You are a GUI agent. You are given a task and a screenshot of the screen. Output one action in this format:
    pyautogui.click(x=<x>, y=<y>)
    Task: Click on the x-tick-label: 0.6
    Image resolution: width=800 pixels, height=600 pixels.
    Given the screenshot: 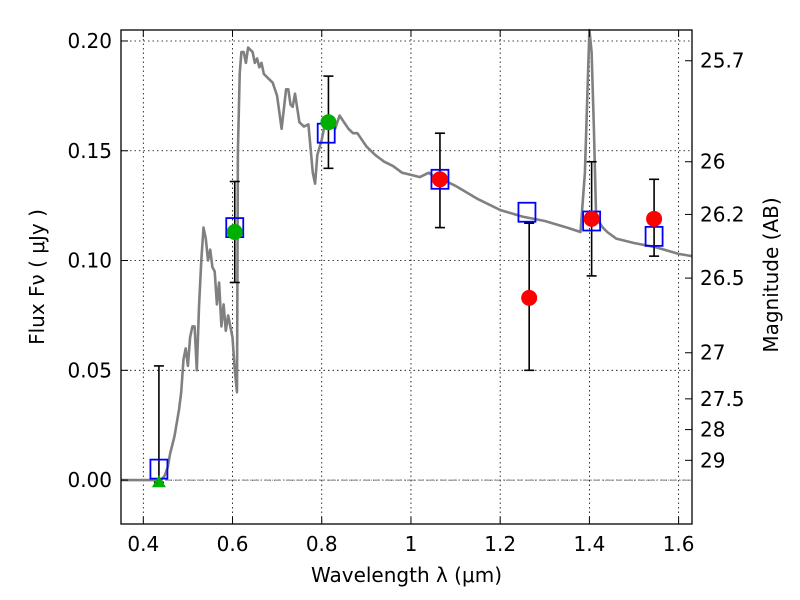 What is the action you would take?
    pyautogui.click(x=233, y=544)
    